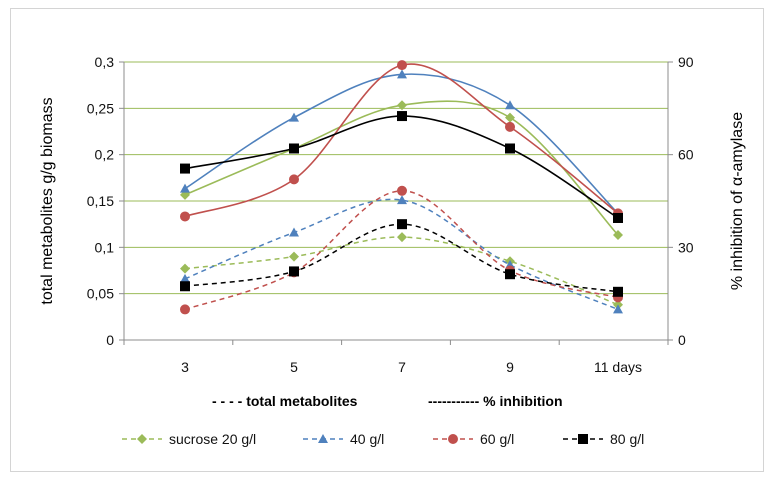  Describe the element at coordinates (367, 439) in the screenshot. I see `legend-label: 40 g/l` at that location.